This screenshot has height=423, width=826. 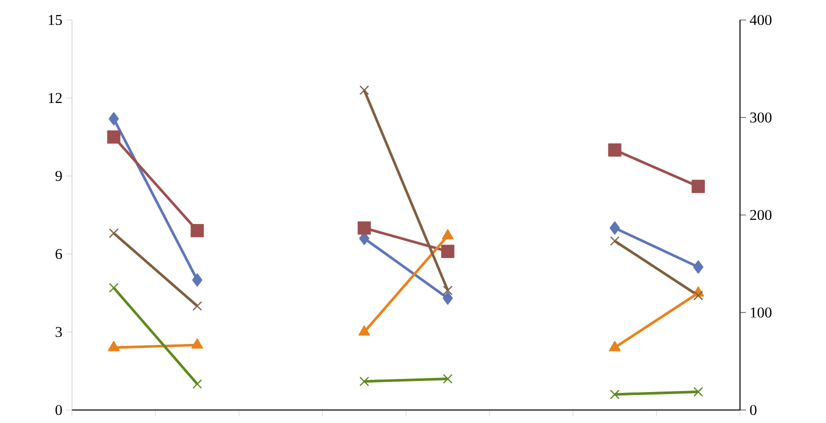 I want to click on y-tick-label: 0, so click(x=59, y=410).